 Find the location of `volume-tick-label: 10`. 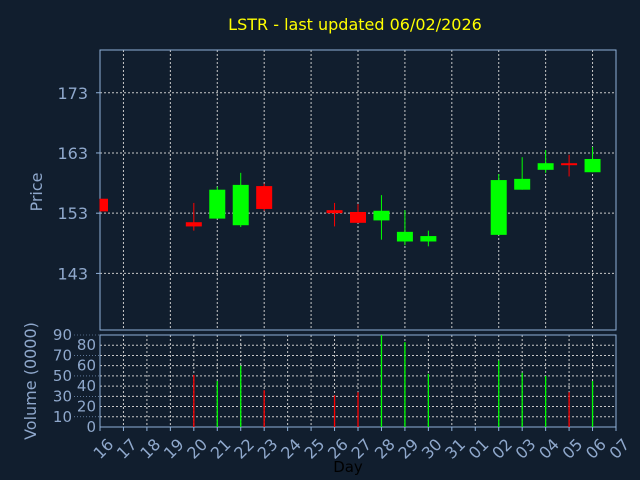

volume-tick-label: 10 is located at coordinates (62, 417).